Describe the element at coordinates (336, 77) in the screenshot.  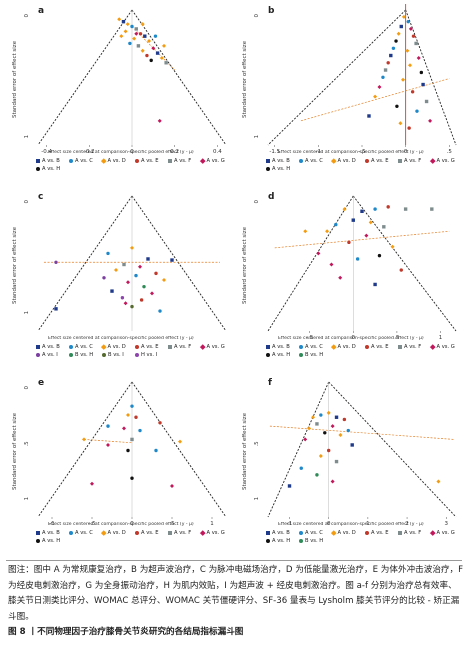
I see `funnel-left-line` at that location.